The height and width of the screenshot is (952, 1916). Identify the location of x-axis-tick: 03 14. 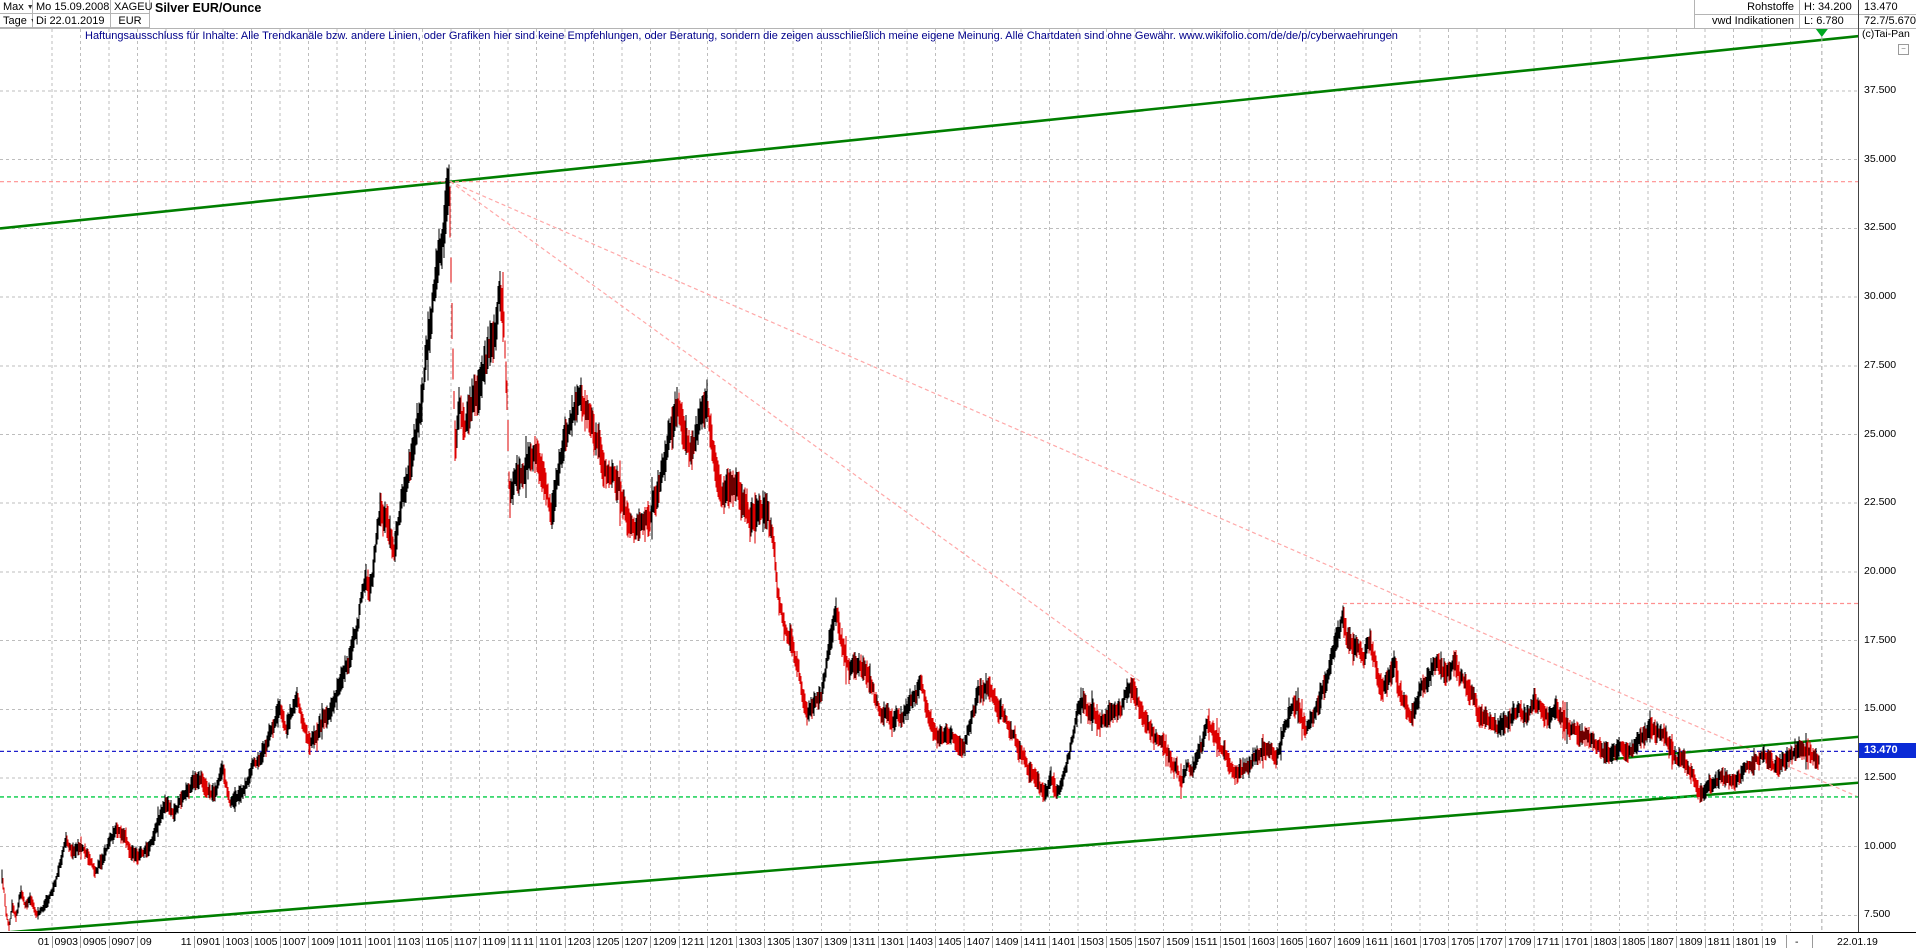
(935, 942).